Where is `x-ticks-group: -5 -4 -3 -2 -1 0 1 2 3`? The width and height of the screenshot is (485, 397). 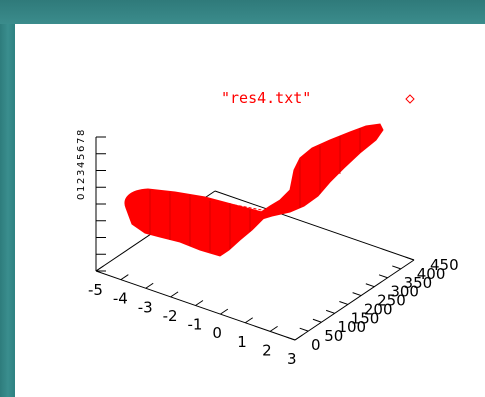 x-ticks-group: -5 -4 -3 -2 -1 0 1 2 3 is located at coordinates (195, 316).